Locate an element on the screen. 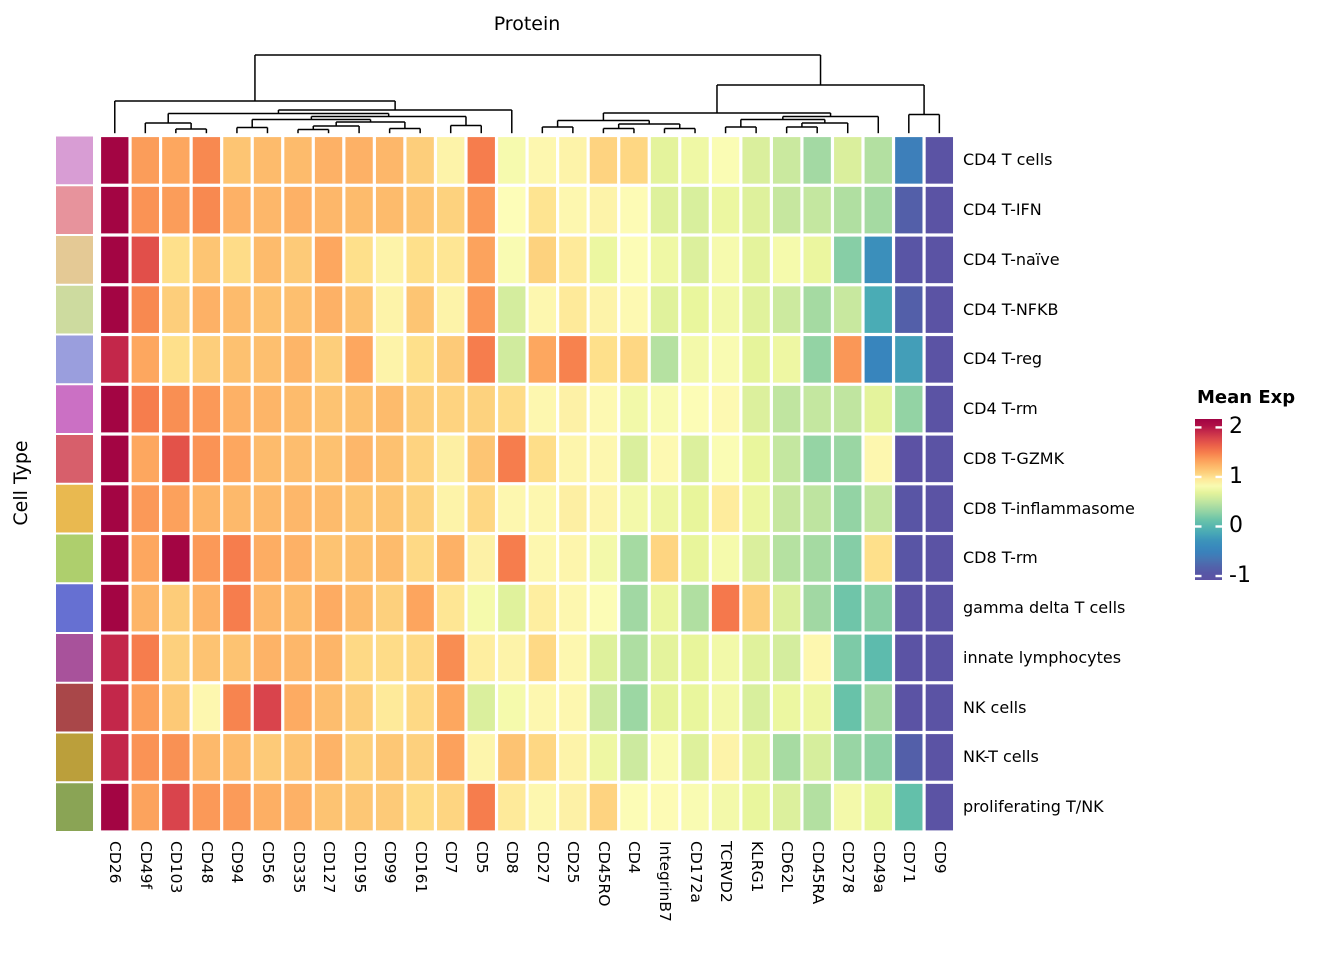  column-label: CD103 is located at coordinates (176, 867).